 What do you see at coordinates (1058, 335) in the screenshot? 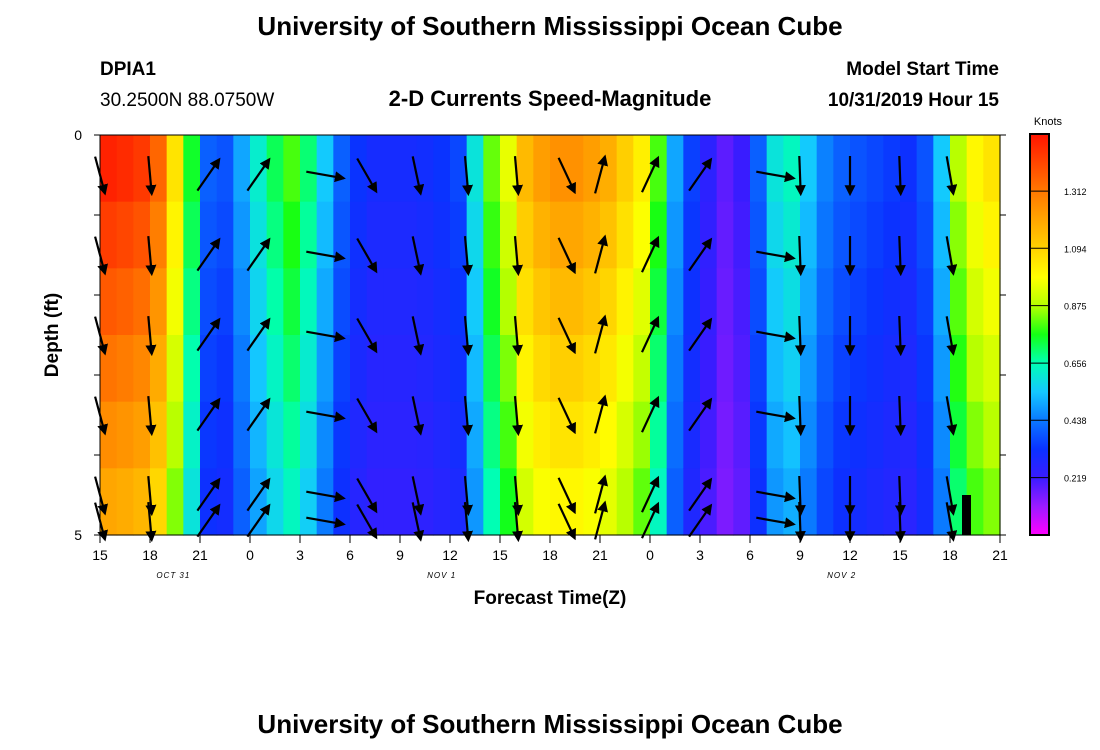
I see `colorbar-ticks: 1.312 1.094 0.875 0.656 0.438 0.219` at bounding box center [1058, 335].